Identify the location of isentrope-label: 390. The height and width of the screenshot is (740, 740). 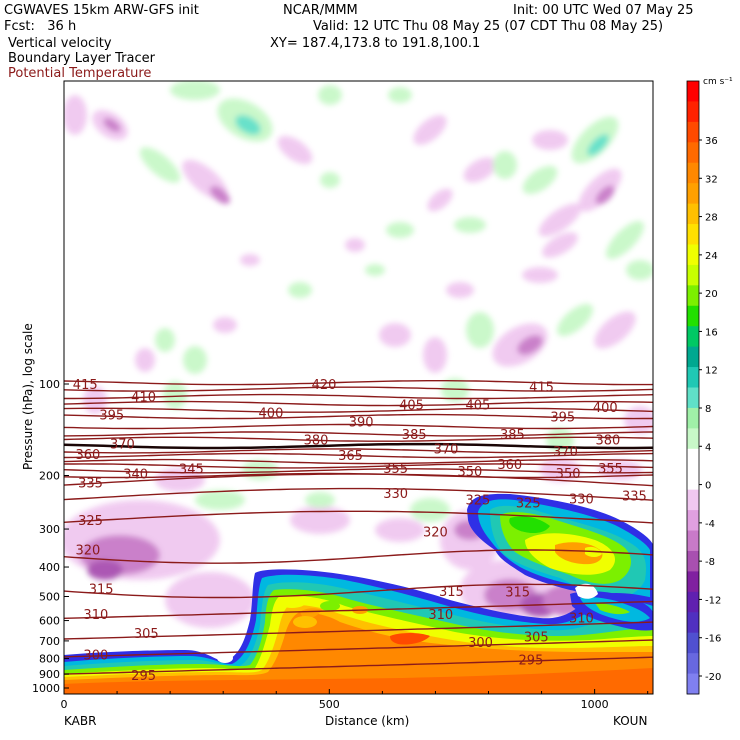
(361, 423).